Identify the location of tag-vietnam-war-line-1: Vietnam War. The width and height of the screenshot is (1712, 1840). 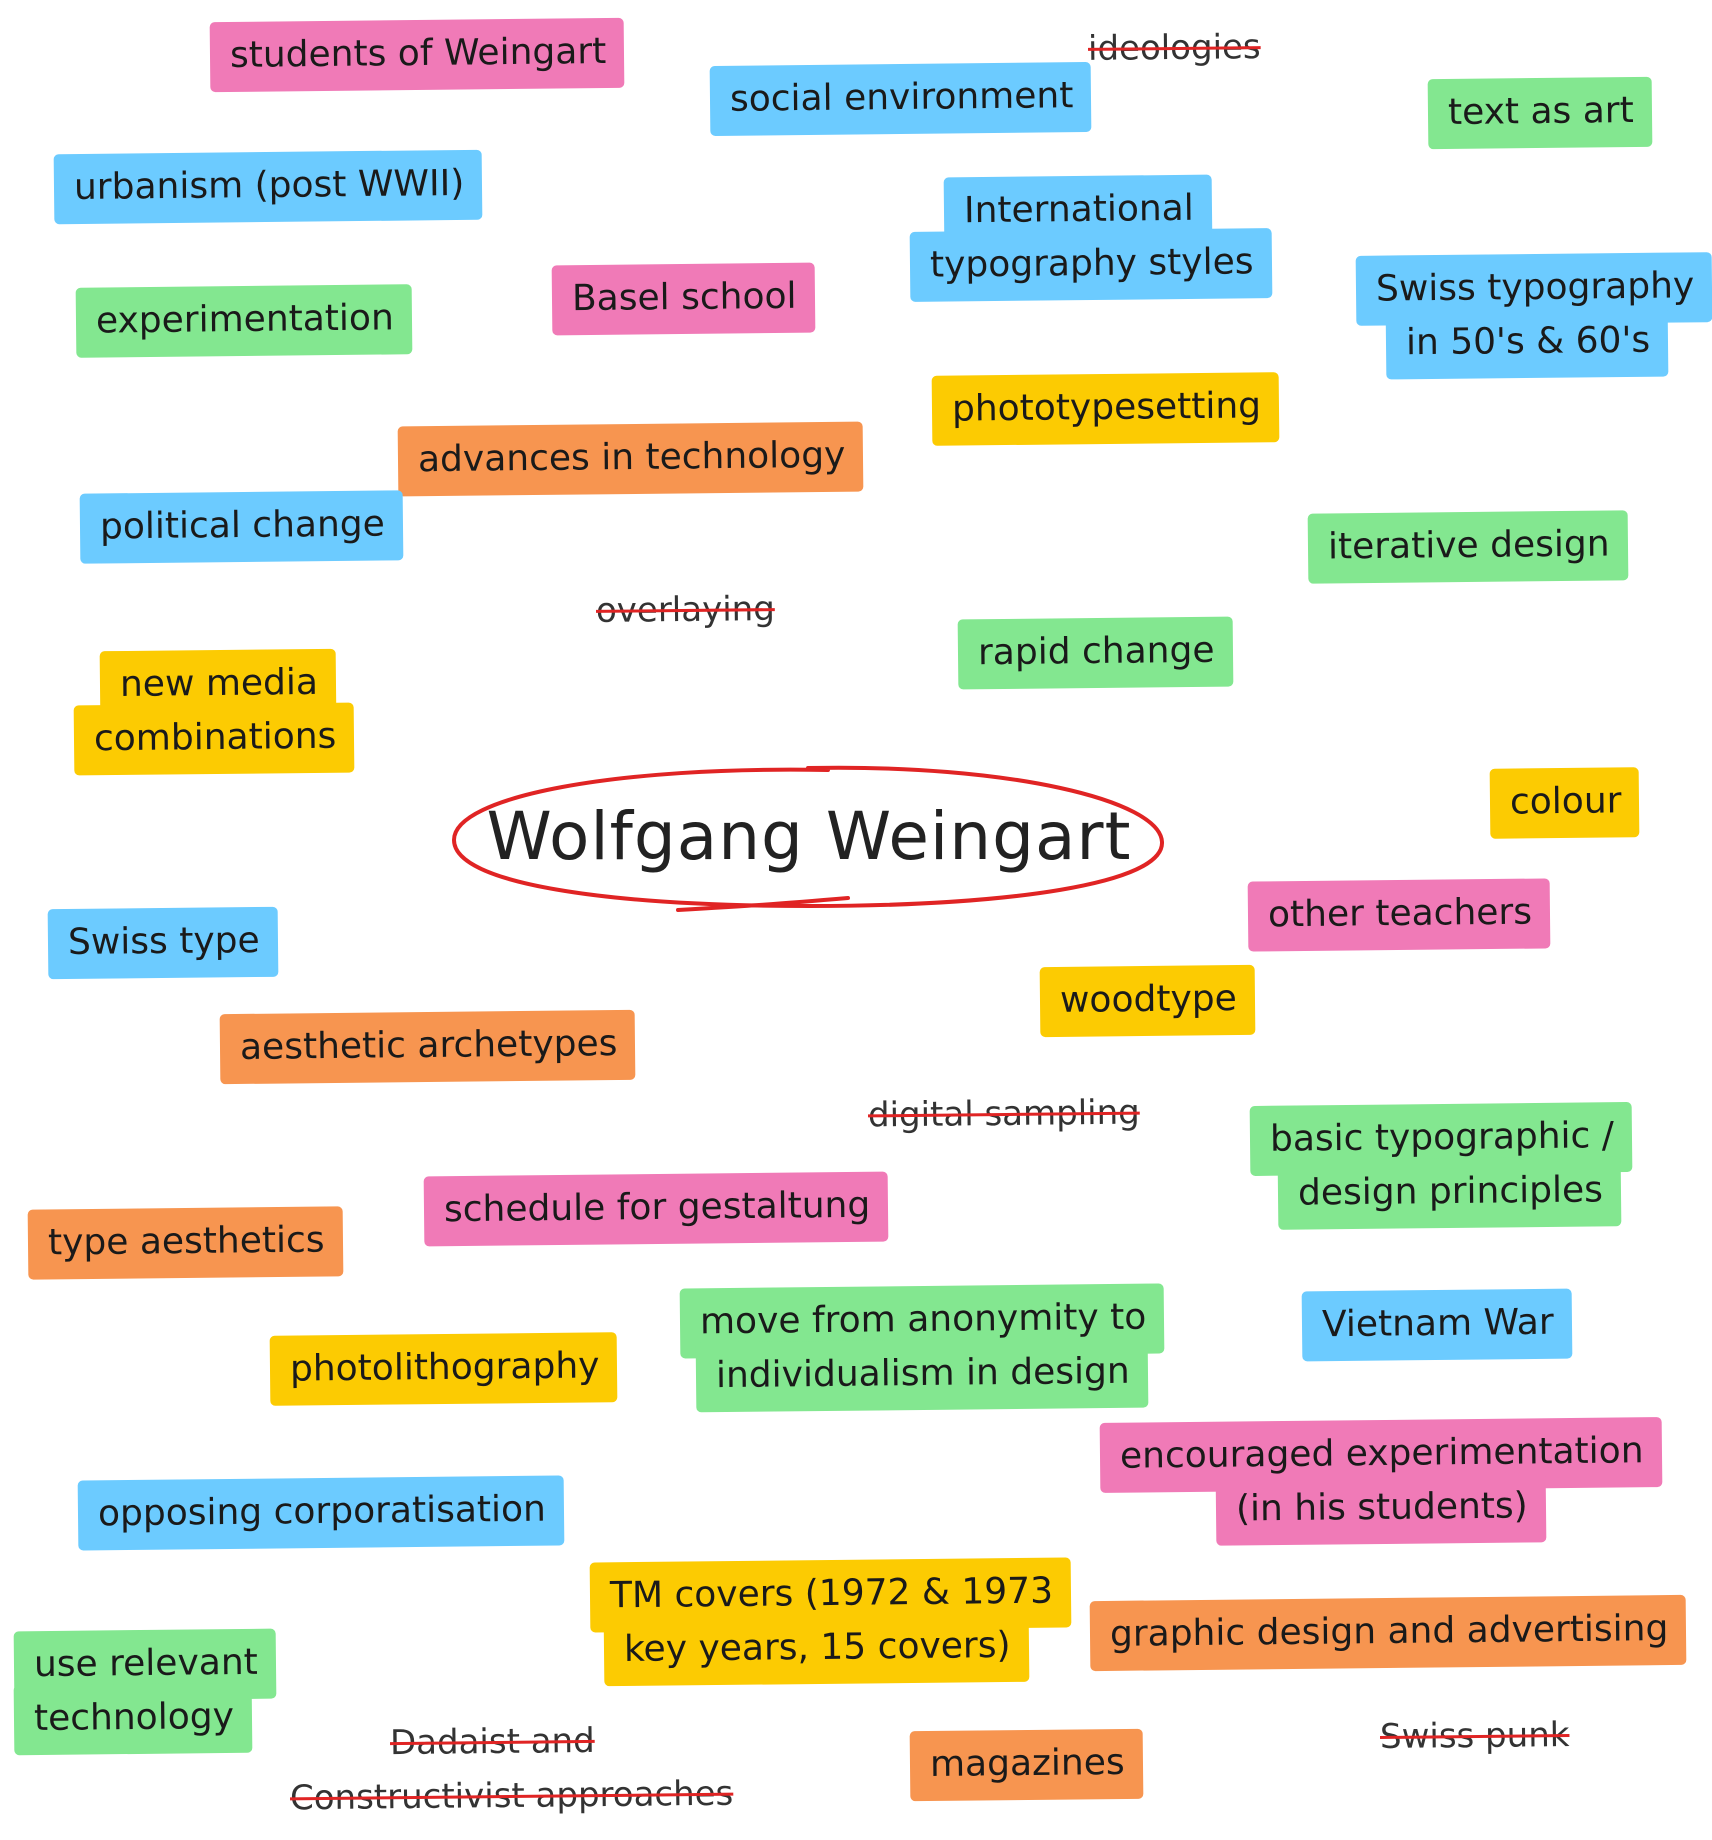
(1437, 1325).